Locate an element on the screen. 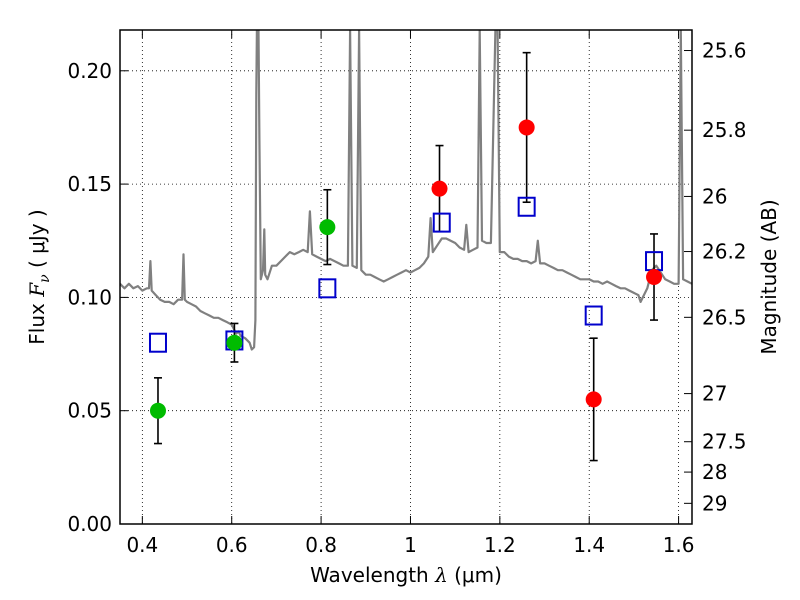  x-tick-label: 1 is located at coordinates (410, 545).